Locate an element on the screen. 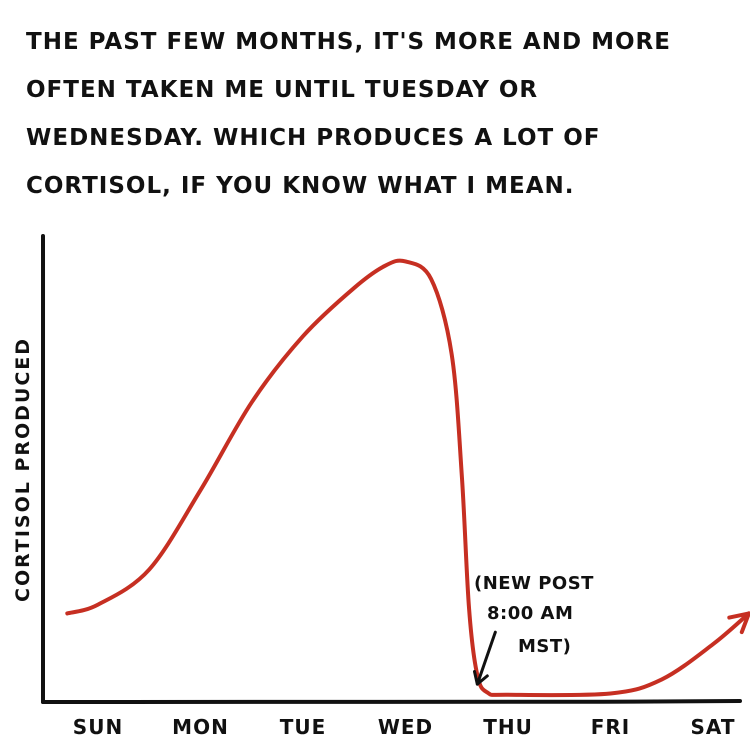  annotation-line-3: MST) is located at coordinates (544, 646).